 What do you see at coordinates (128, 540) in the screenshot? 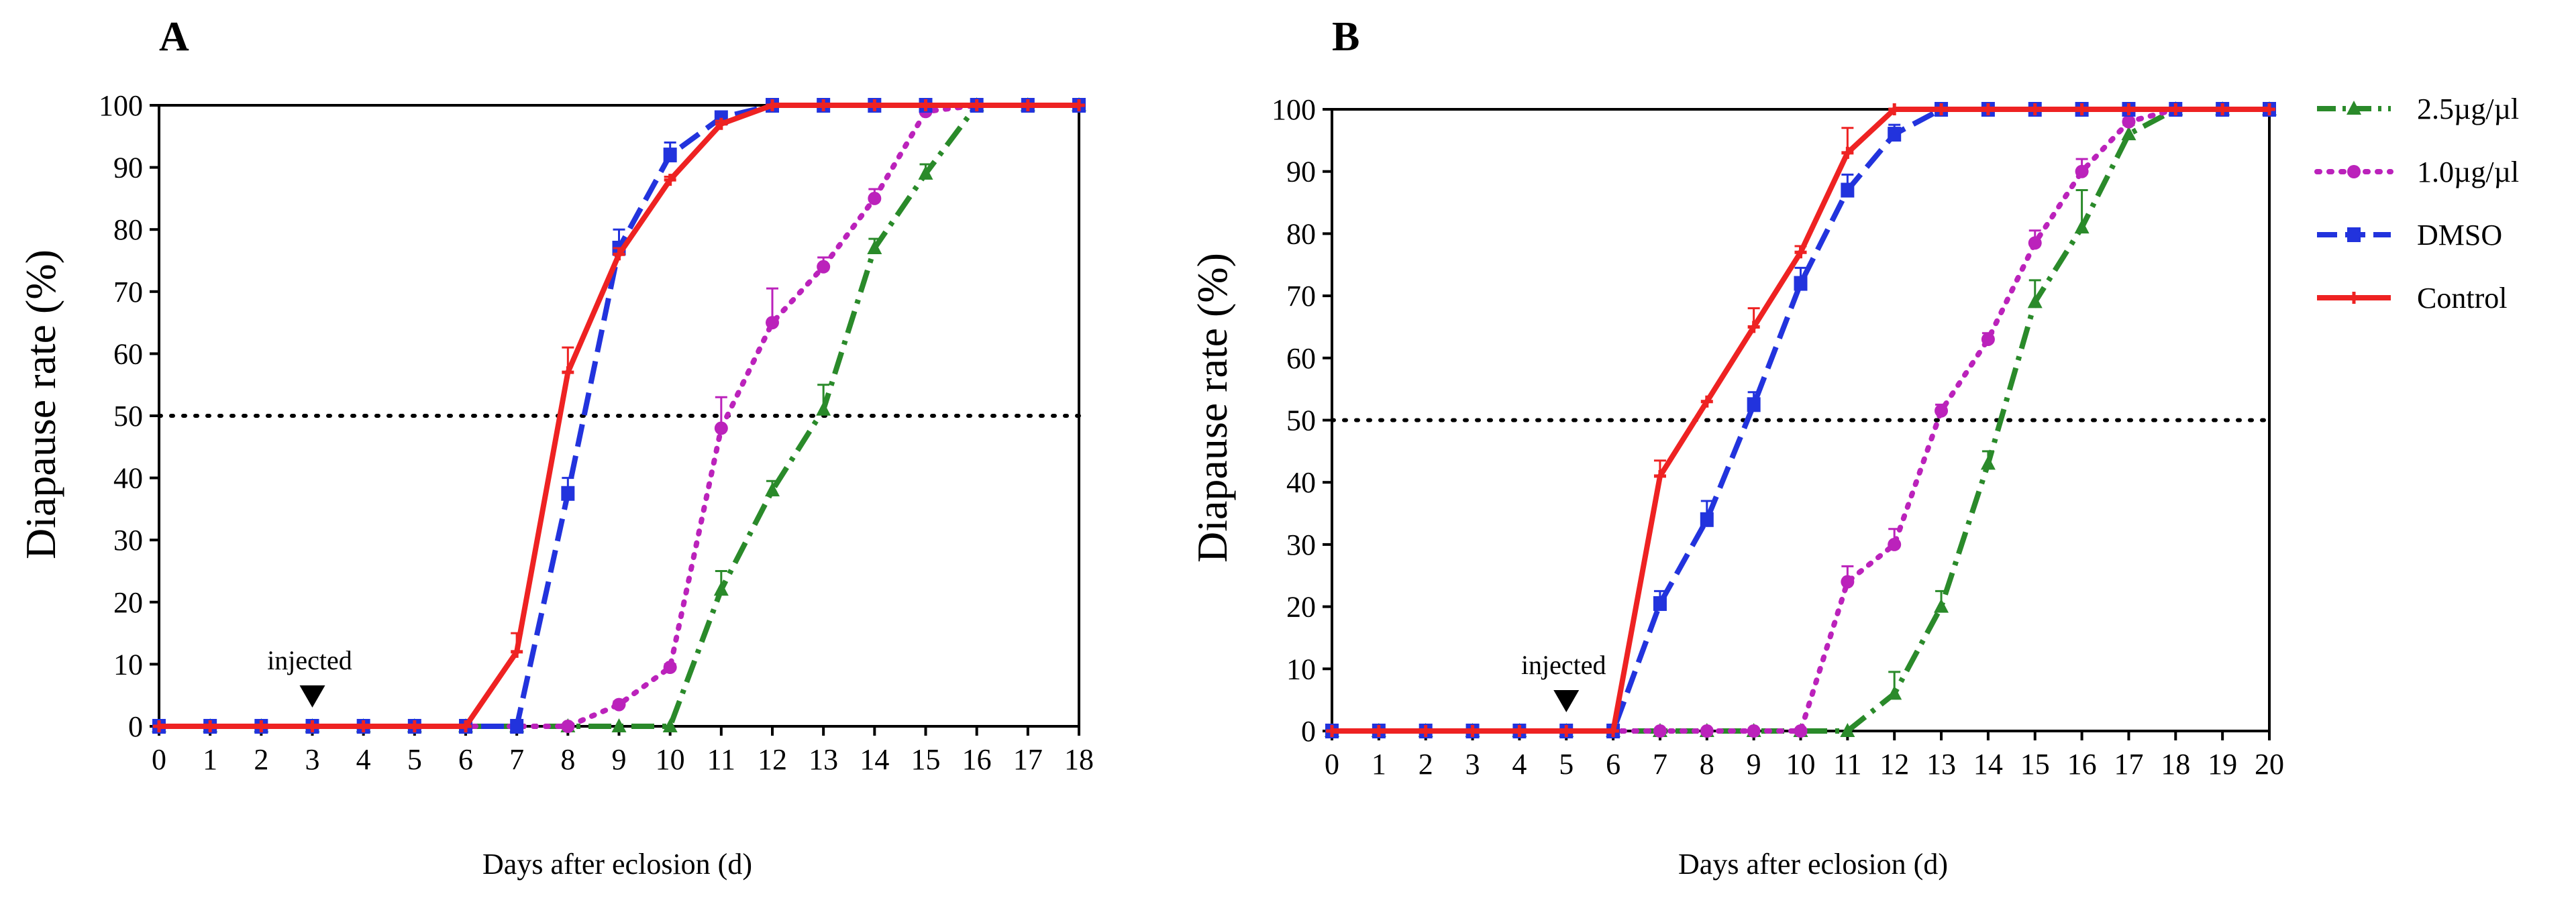
I see `panel-a-y-tick-label: 30` at bounding box center [128, 540].